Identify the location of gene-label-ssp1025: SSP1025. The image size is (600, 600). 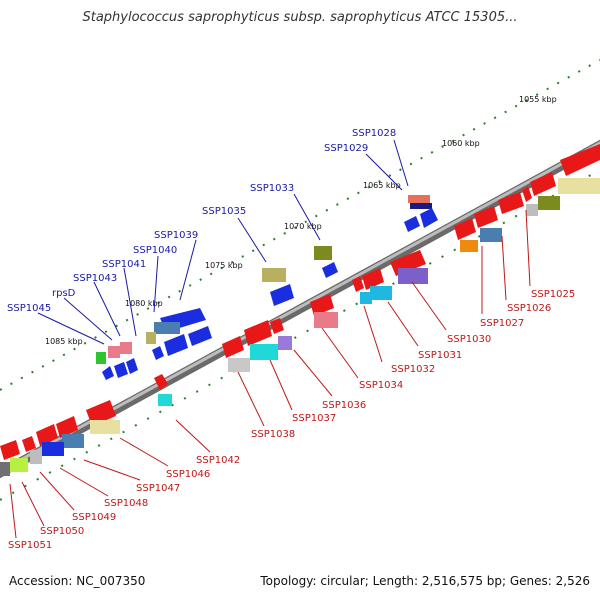
(553, 294).